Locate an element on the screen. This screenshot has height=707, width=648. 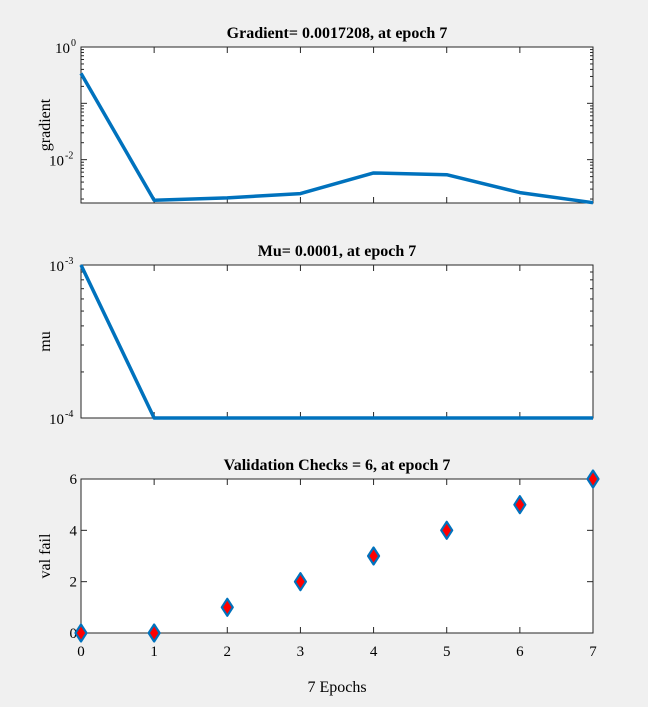
x-tick-label: 3 is located at coordinates (301, 652).